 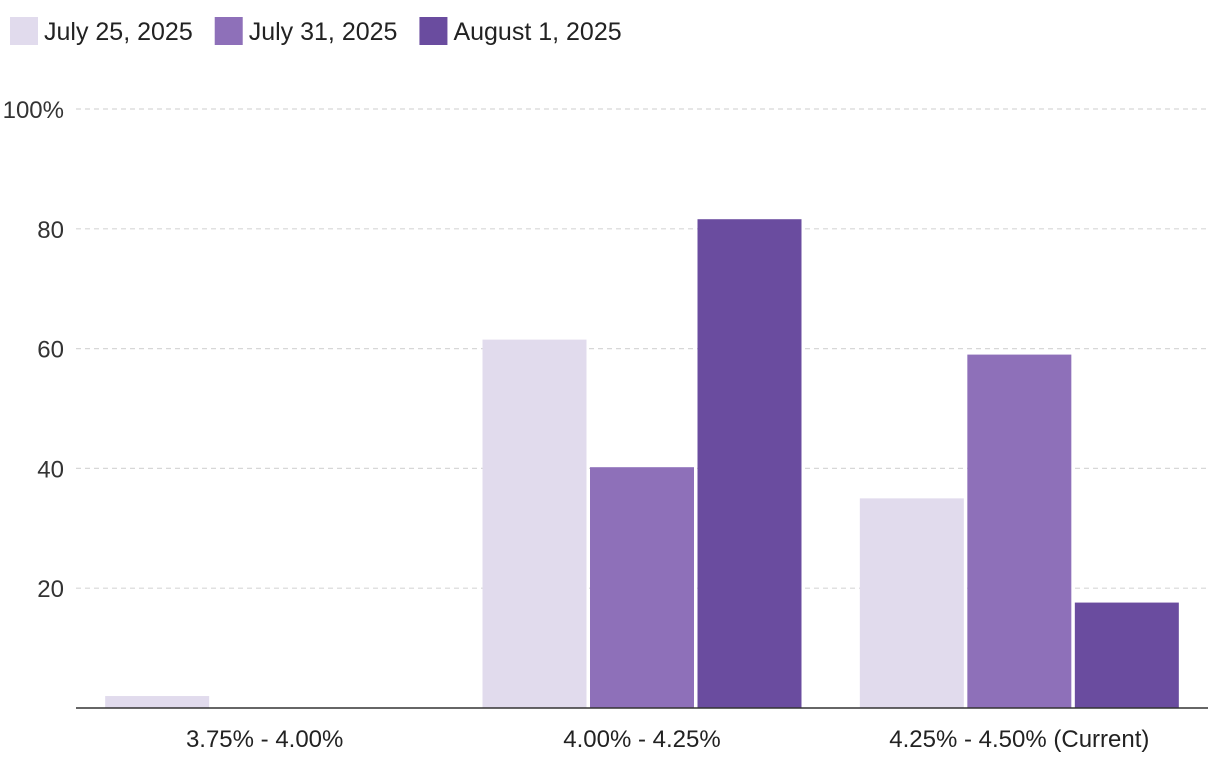 What do you see at coordinates (118, 32) in the screenshot?
I see `legend-label-july-25-2025: July 25, 2025` at bounding box center [118, 32].